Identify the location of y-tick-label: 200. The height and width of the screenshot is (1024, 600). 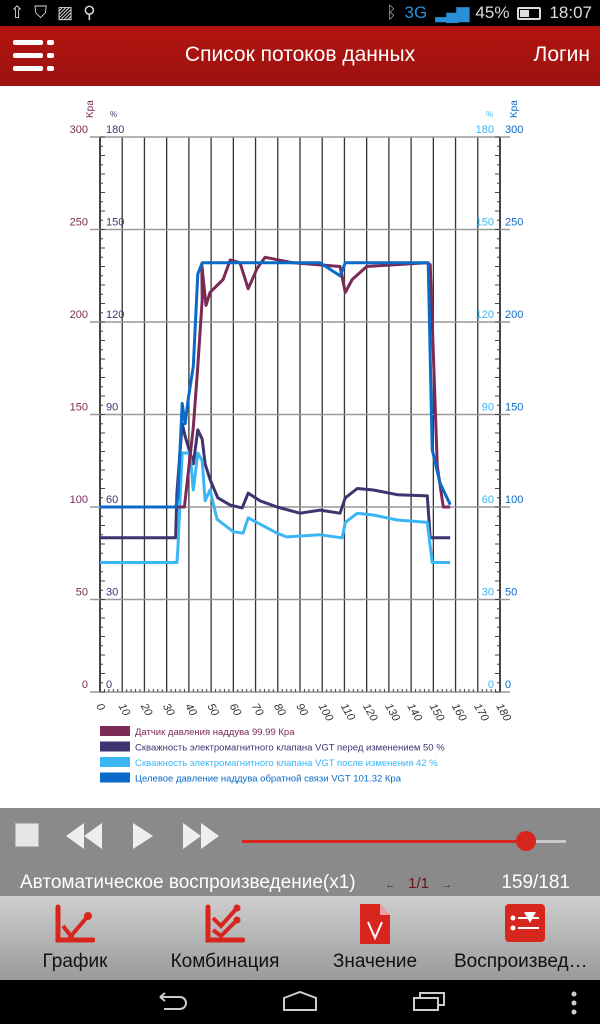
(79, 315).